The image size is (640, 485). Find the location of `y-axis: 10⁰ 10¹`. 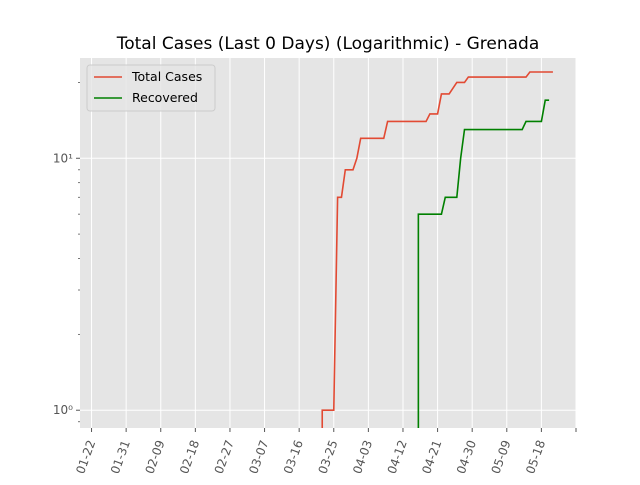

y-axis: 10⁰ 10¹ is located at coordinates (66, 252).